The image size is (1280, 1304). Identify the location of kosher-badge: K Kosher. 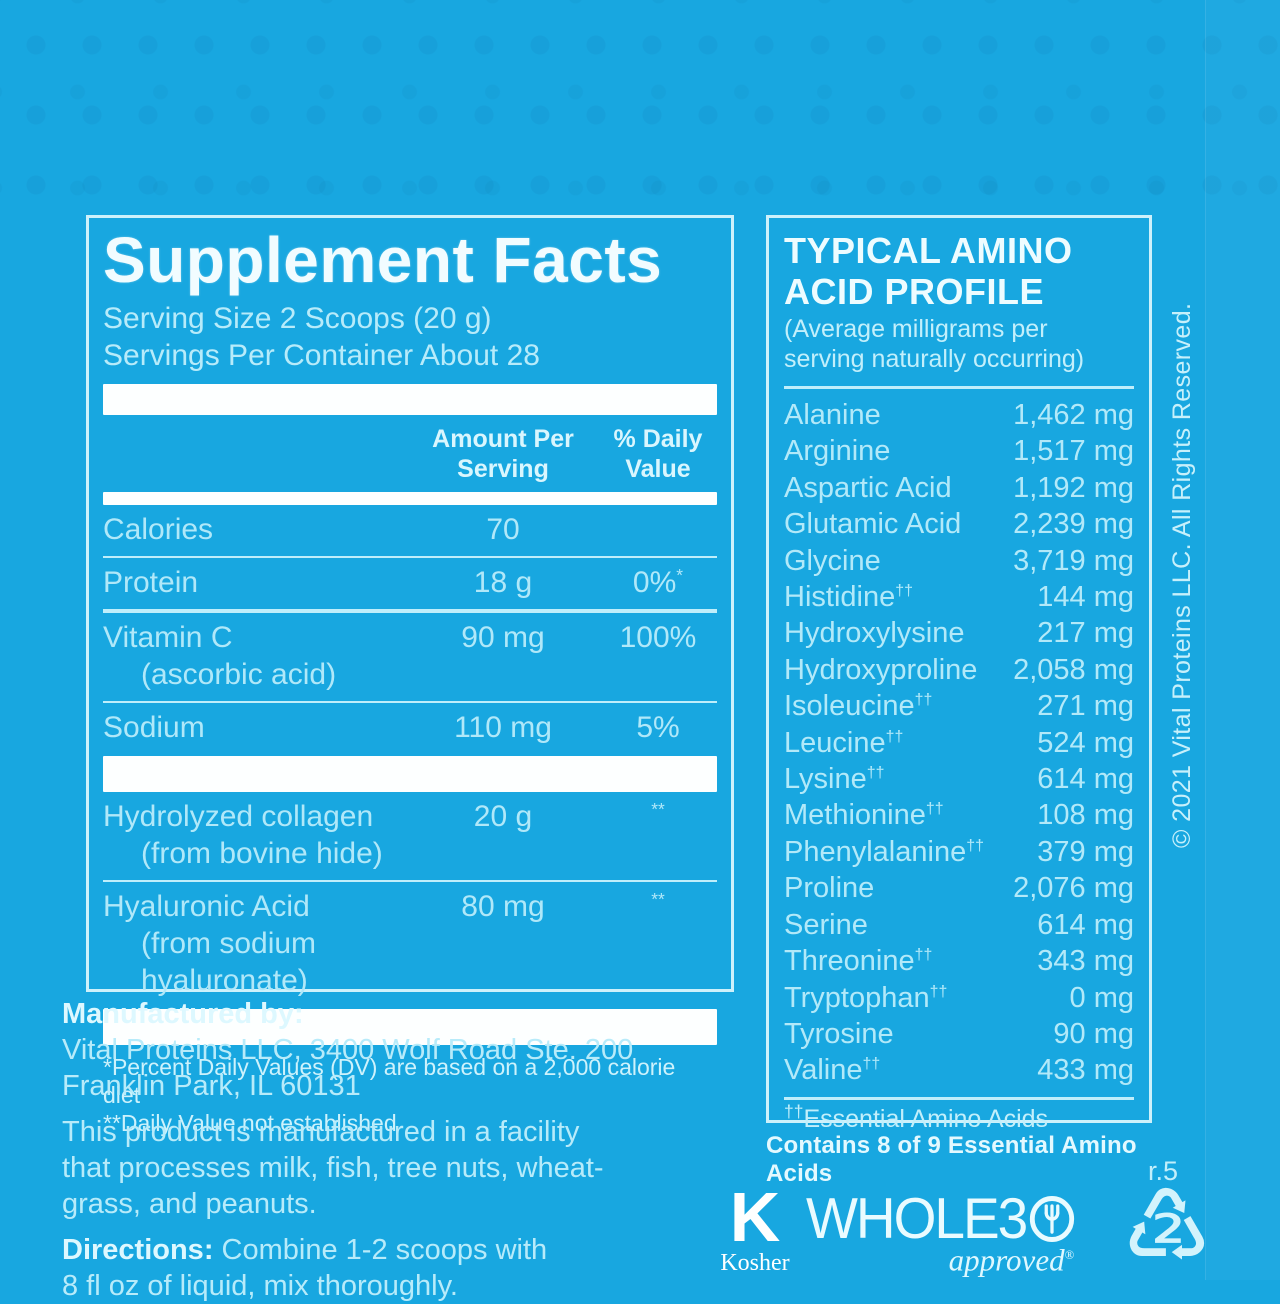
(755, 1227).